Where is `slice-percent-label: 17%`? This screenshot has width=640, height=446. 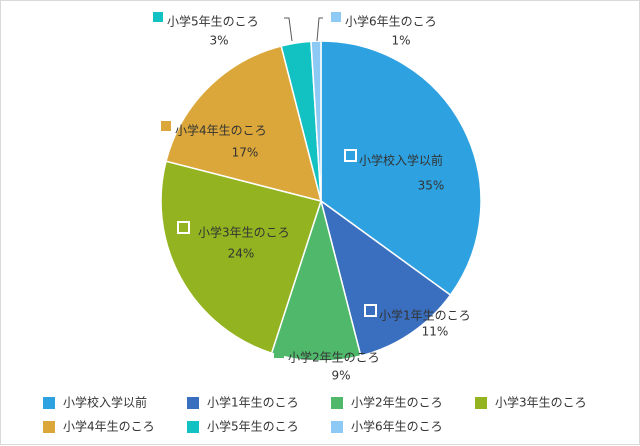
slice-percent-label: 17% is located at coordinates (245, 153).